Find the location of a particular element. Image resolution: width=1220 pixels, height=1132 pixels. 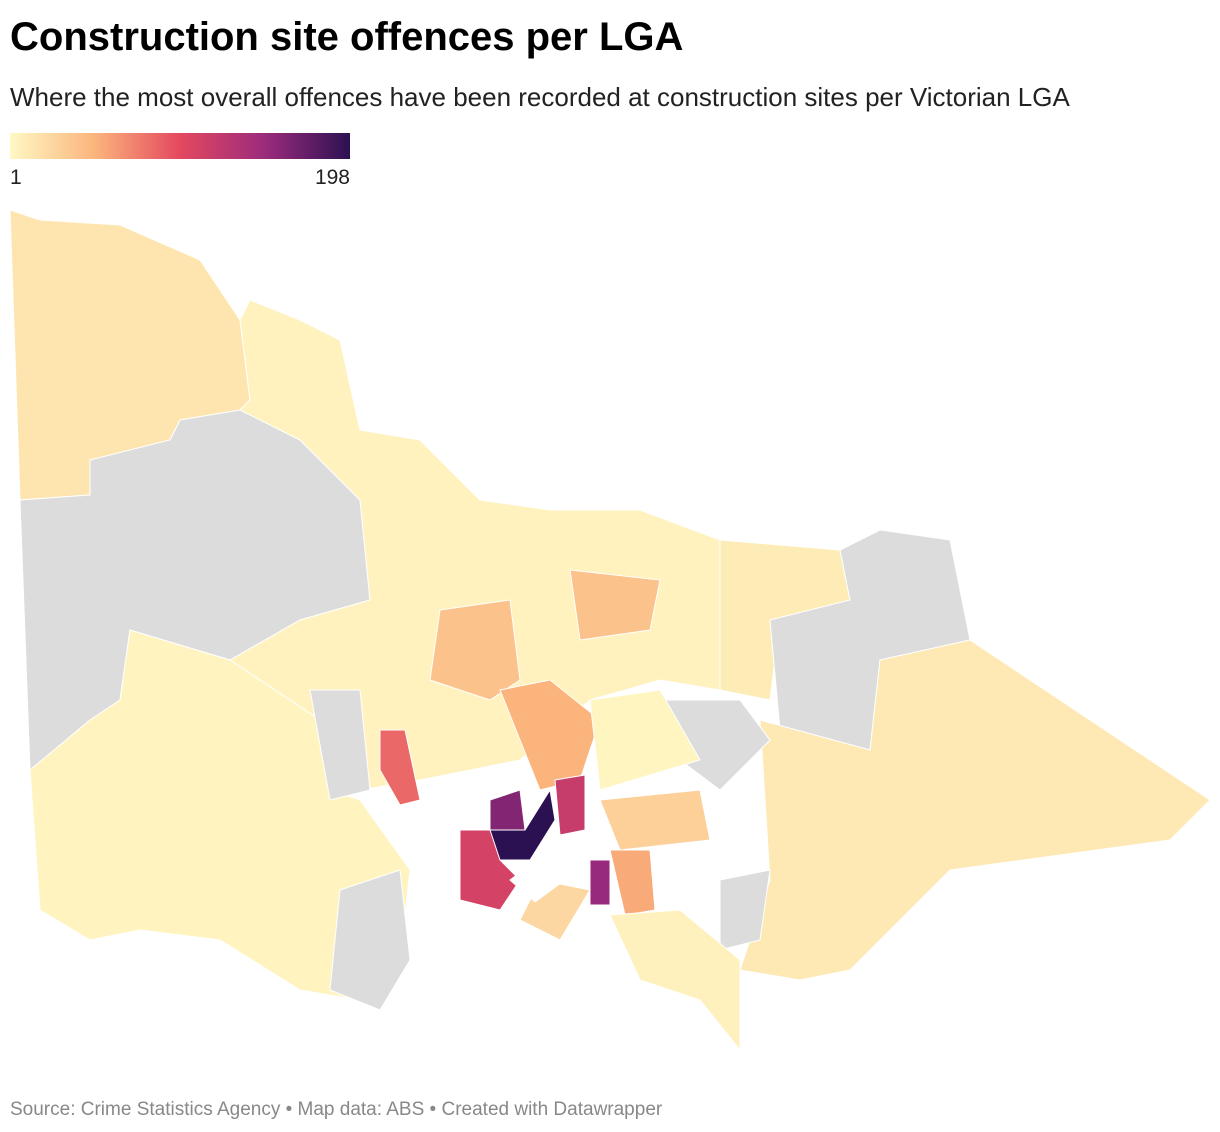

legend-max: 198 is located at coordinates (332, 177).